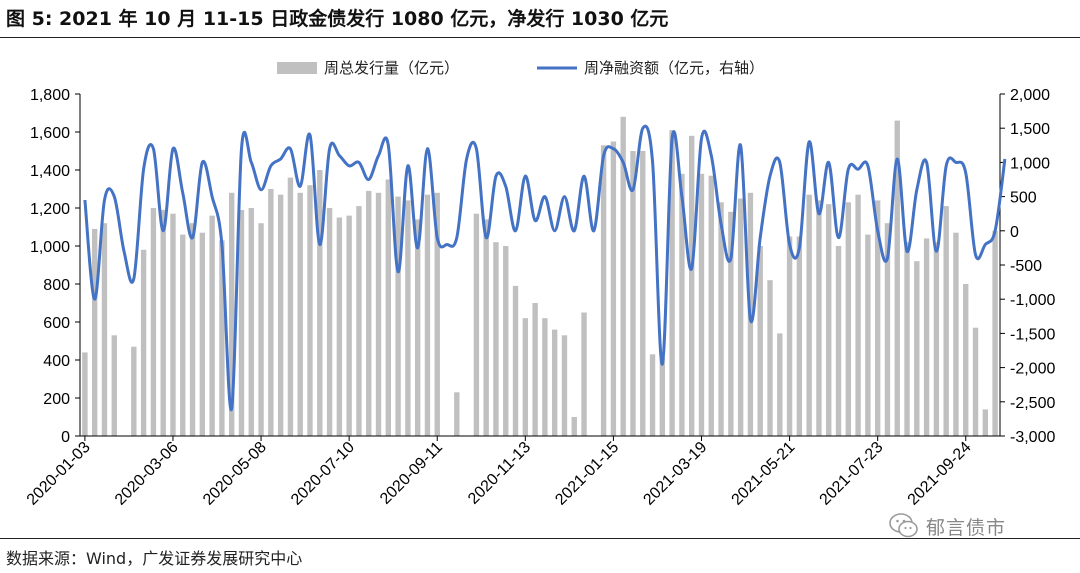 The image size is (1080, 573). Describe the element at coordinates (411, 473) in the screenshot. I see `x-axis-tick-label: 2020-09-11` at that location.